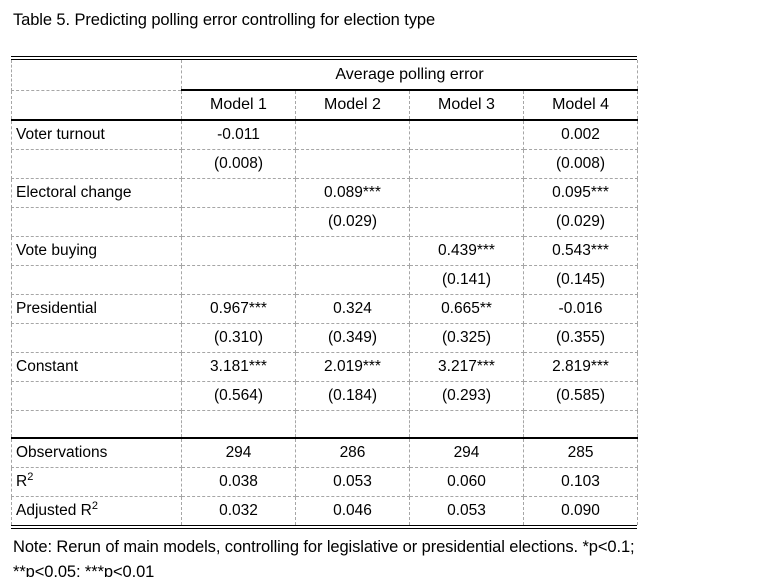 Image resolution: width=768 pixels, height=577 pixels. Describe the element at coordinates (96, 135) in the screenshot. I see `row-label: Voter turnout` at that location.